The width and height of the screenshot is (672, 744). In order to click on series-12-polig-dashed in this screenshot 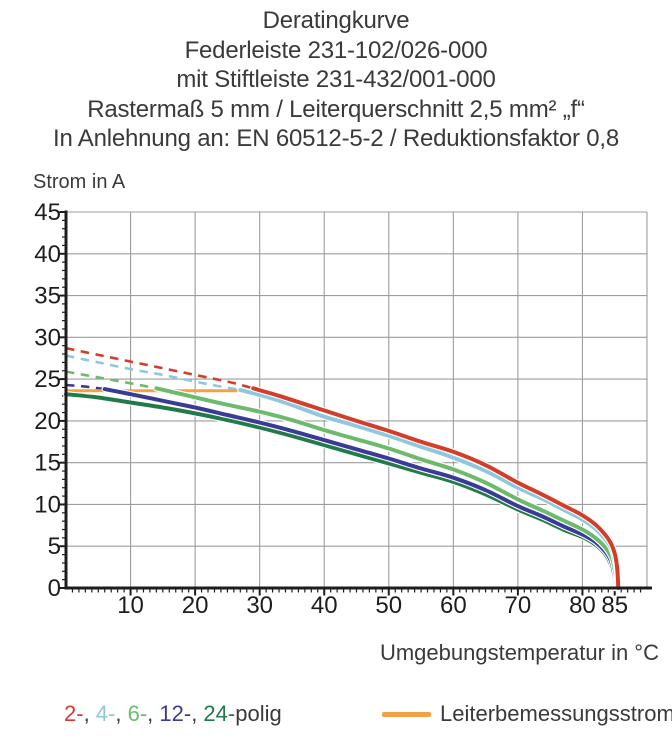, I will do `click(85, 387)`.